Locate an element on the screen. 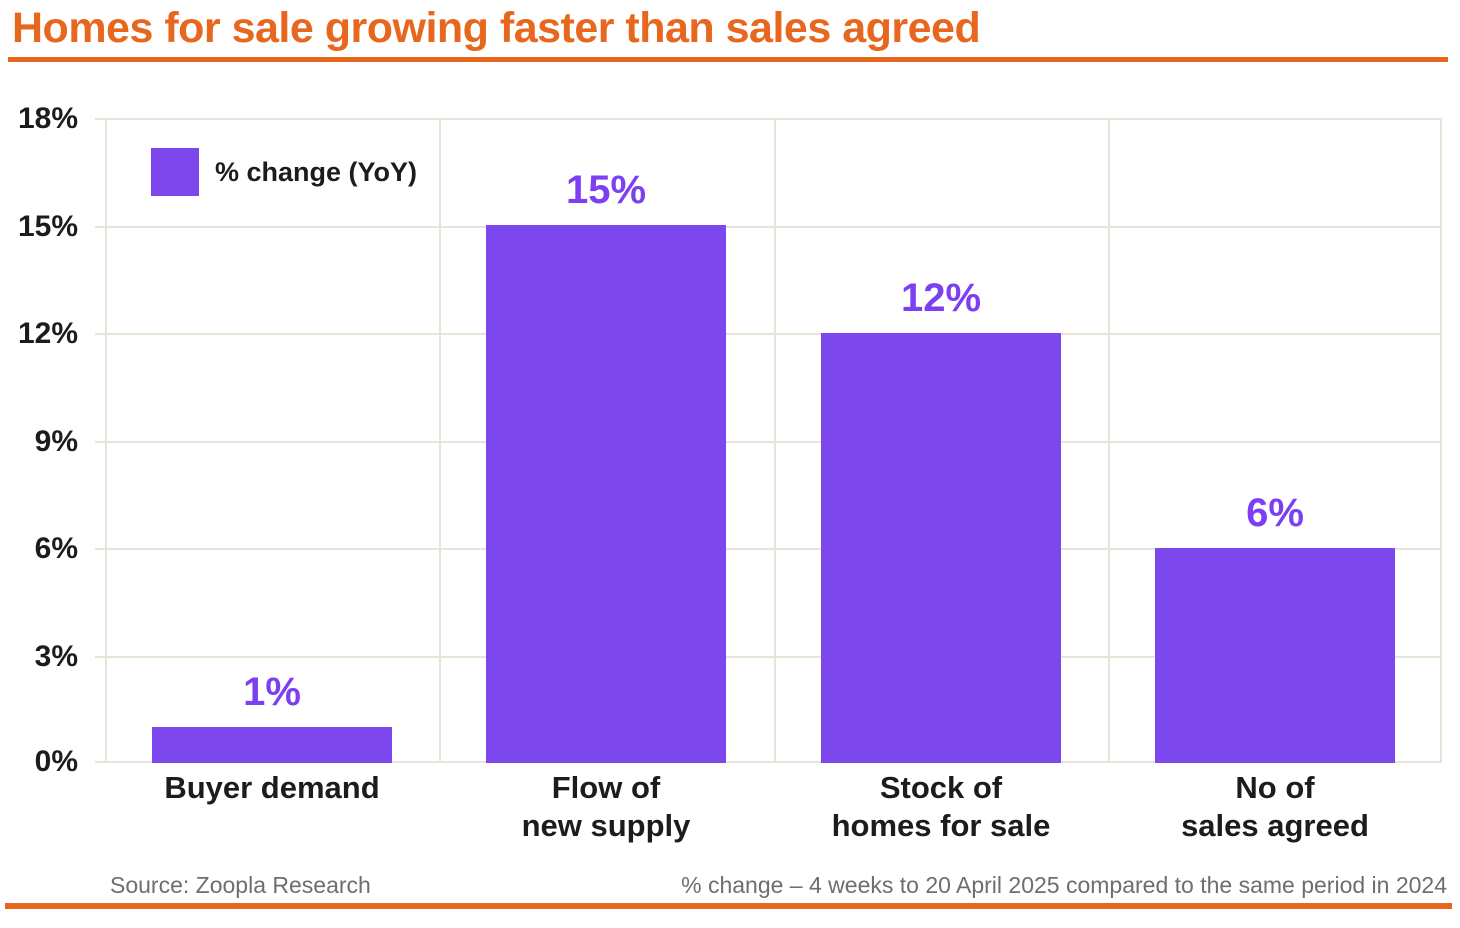  y-tick-label: 12% is located at coordinates (47, 333).